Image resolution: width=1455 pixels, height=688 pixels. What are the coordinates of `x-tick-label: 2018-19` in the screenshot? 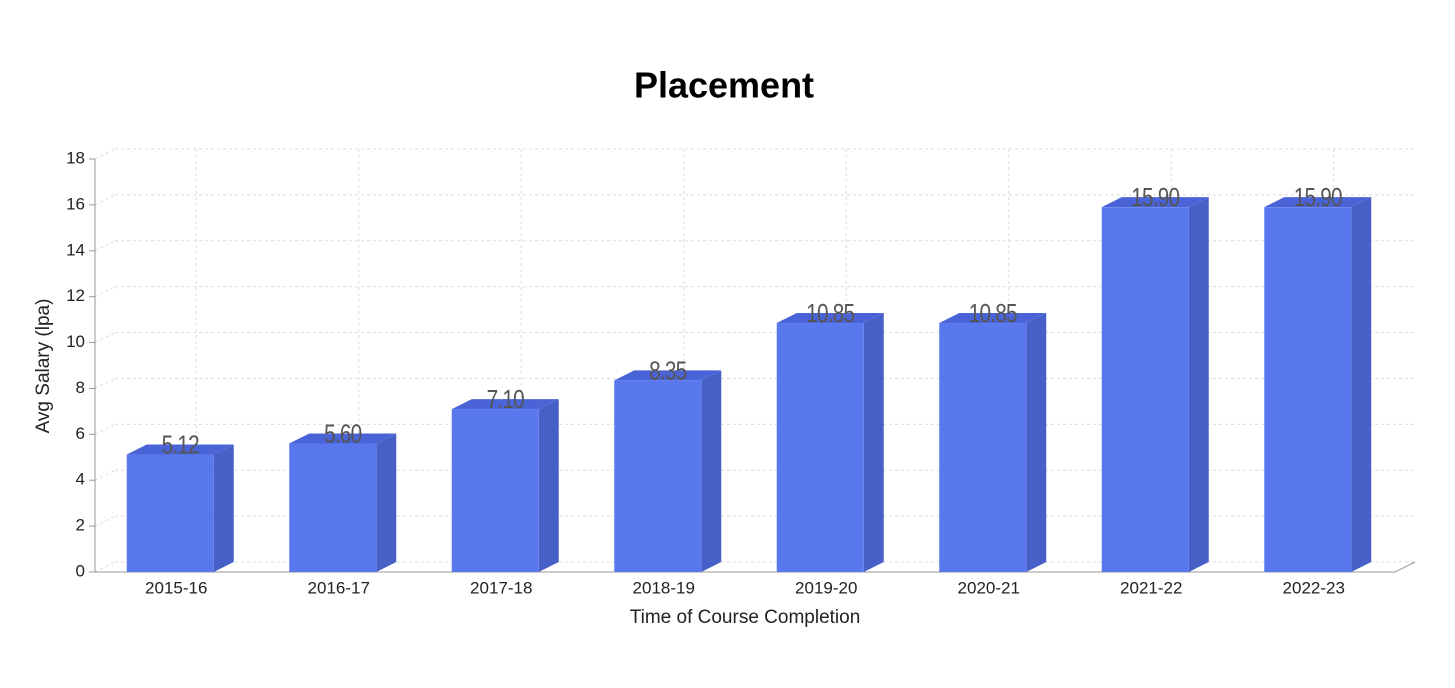 It's located at (664, 587).